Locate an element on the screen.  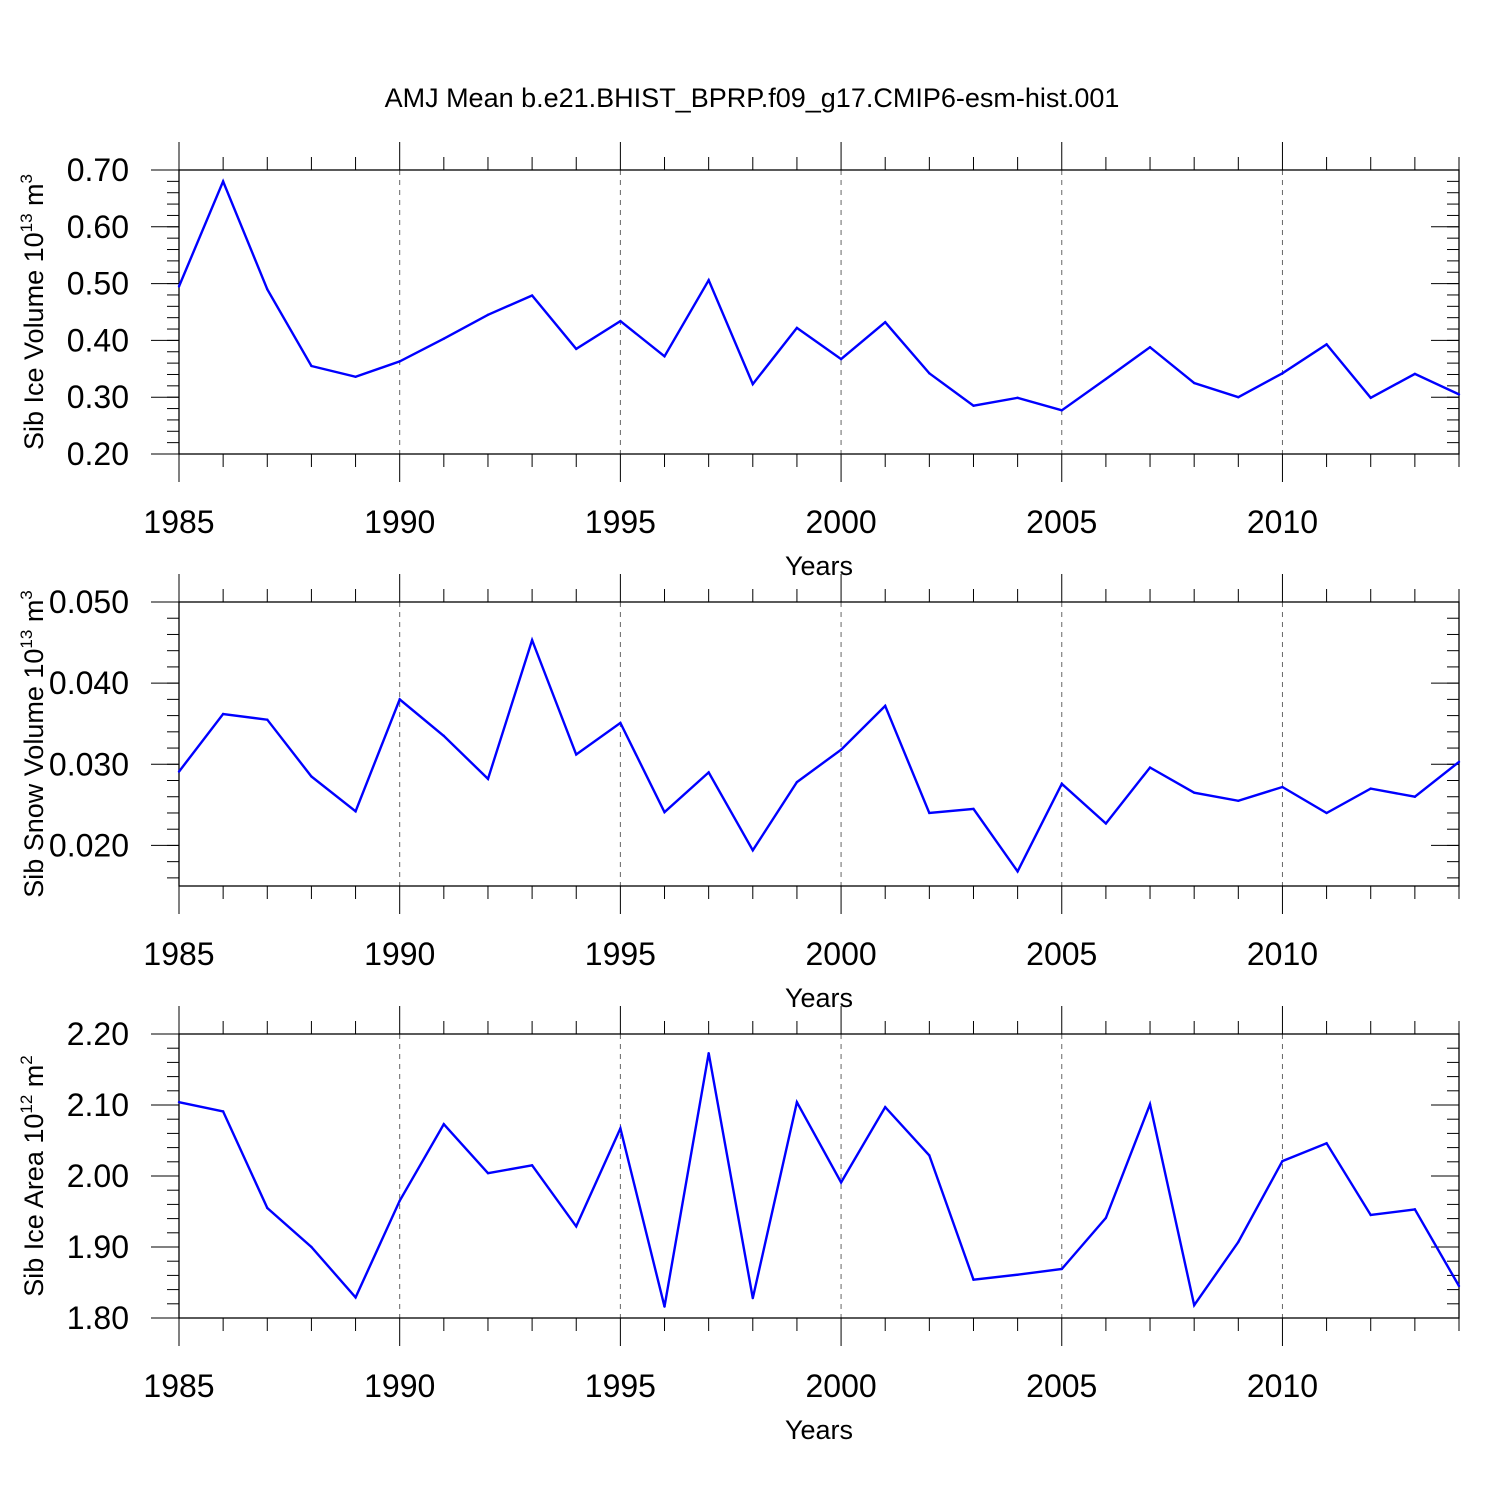
y-tick-label: 2.20 is located at coordinates (98, 1034).